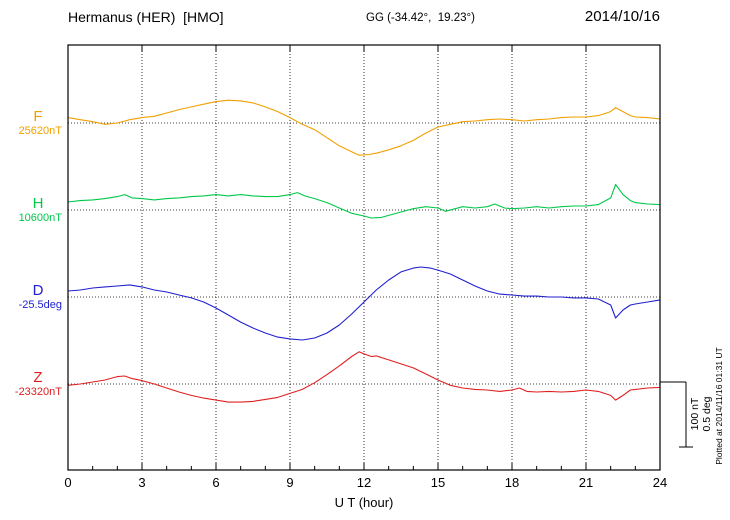 Image resolution: width=730 pixels, height=520 pixels. What do you see at coordinates (38, 290) in the screenshot?
I see `series-letter-D: D` at bounding box center [38, 290].